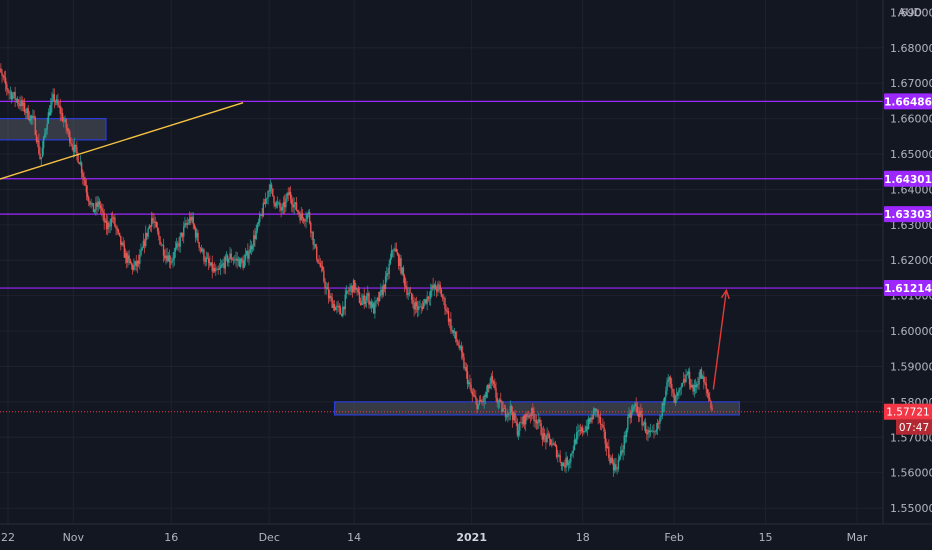  I want to click on y-tick-label: 1.55000, so click(911, 508).